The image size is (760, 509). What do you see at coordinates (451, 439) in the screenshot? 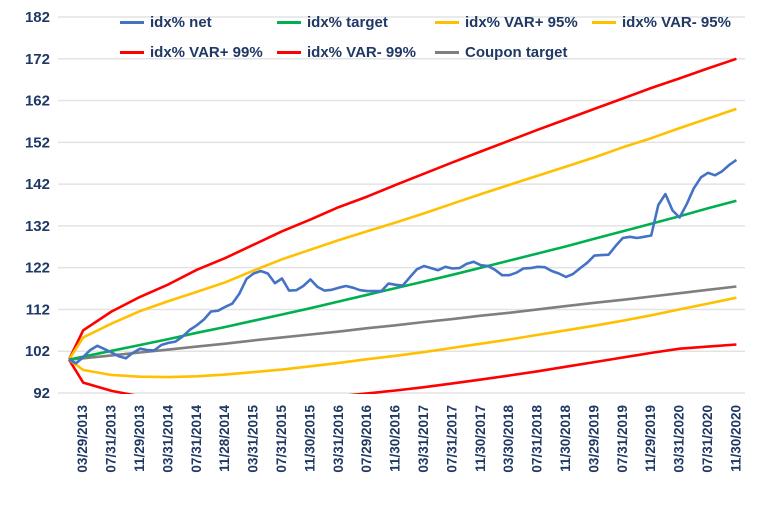
I see `x-tick-label: 07/31/2017` at bounding box center [451, 439].